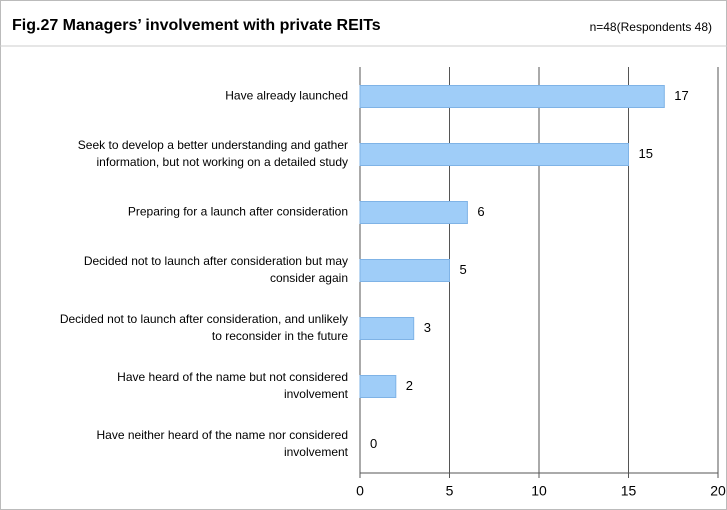  I want to click on data-label: 2, so click(409, 385).